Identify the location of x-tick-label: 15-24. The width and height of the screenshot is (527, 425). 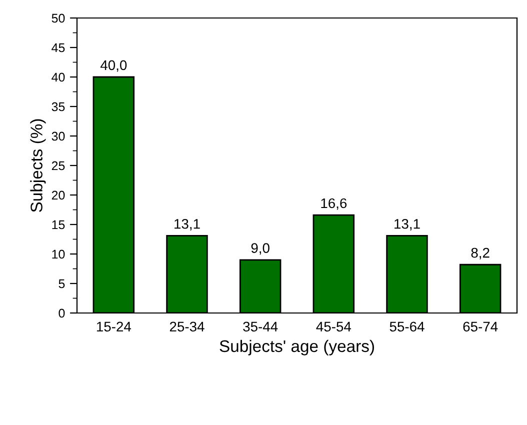
(114, 327).